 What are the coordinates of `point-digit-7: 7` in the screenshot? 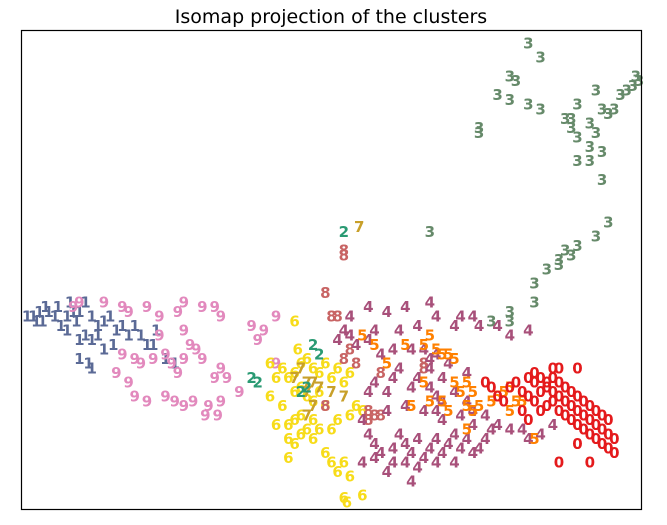 It's located at (301, 368).